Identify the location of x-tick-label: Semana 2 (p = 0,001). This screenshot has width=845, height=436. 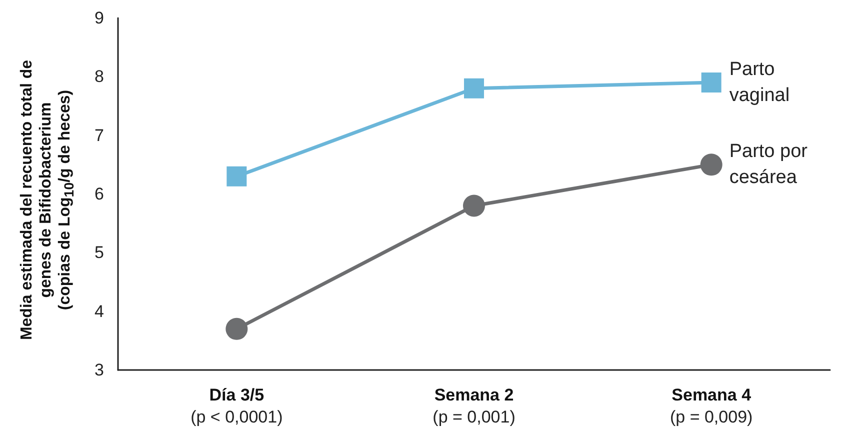
(474, 406).